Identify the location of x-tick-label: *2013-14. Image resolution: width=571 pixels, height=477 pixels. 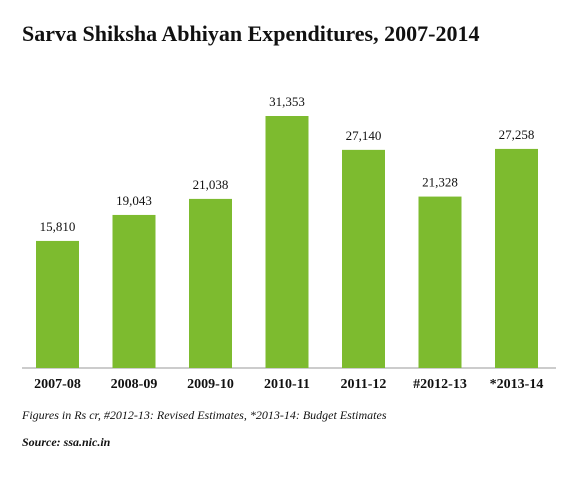
(517, 384).